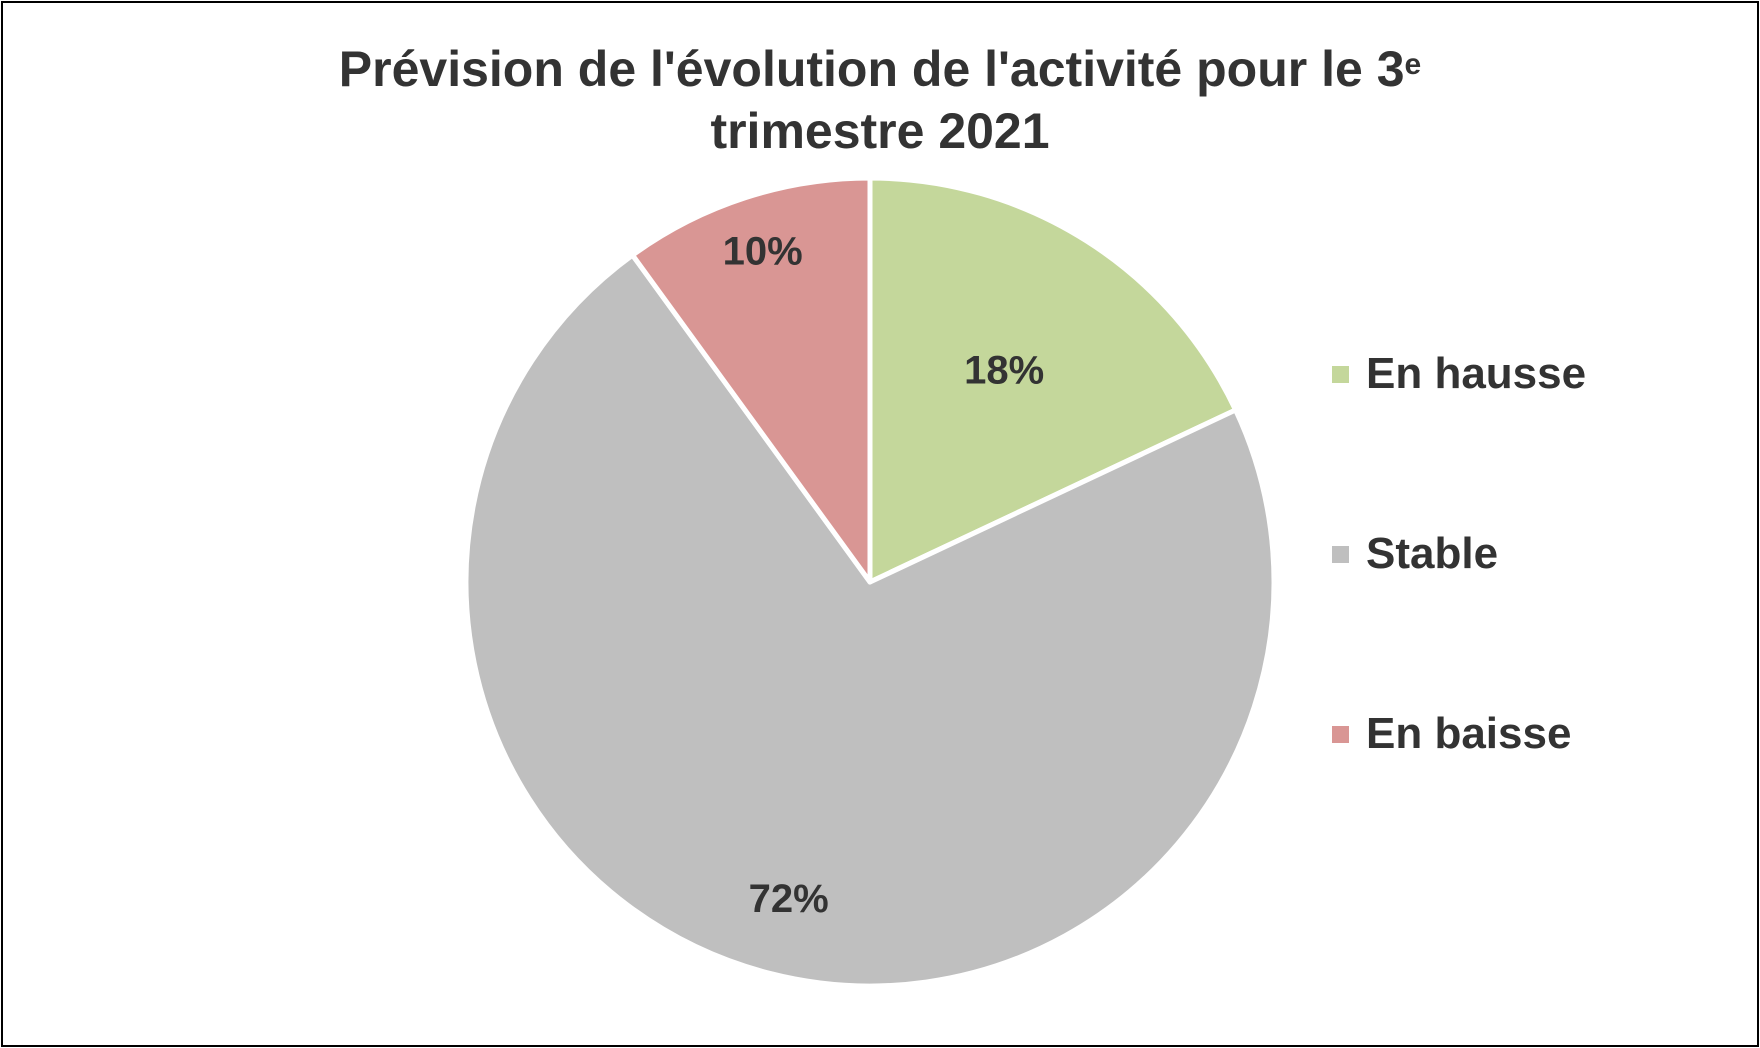 This screenshot has height=1048, width=1760. Describe the element at coordinates (1432, 553) in the screenshot. I see `legend-label-stable: Stable` at that location.